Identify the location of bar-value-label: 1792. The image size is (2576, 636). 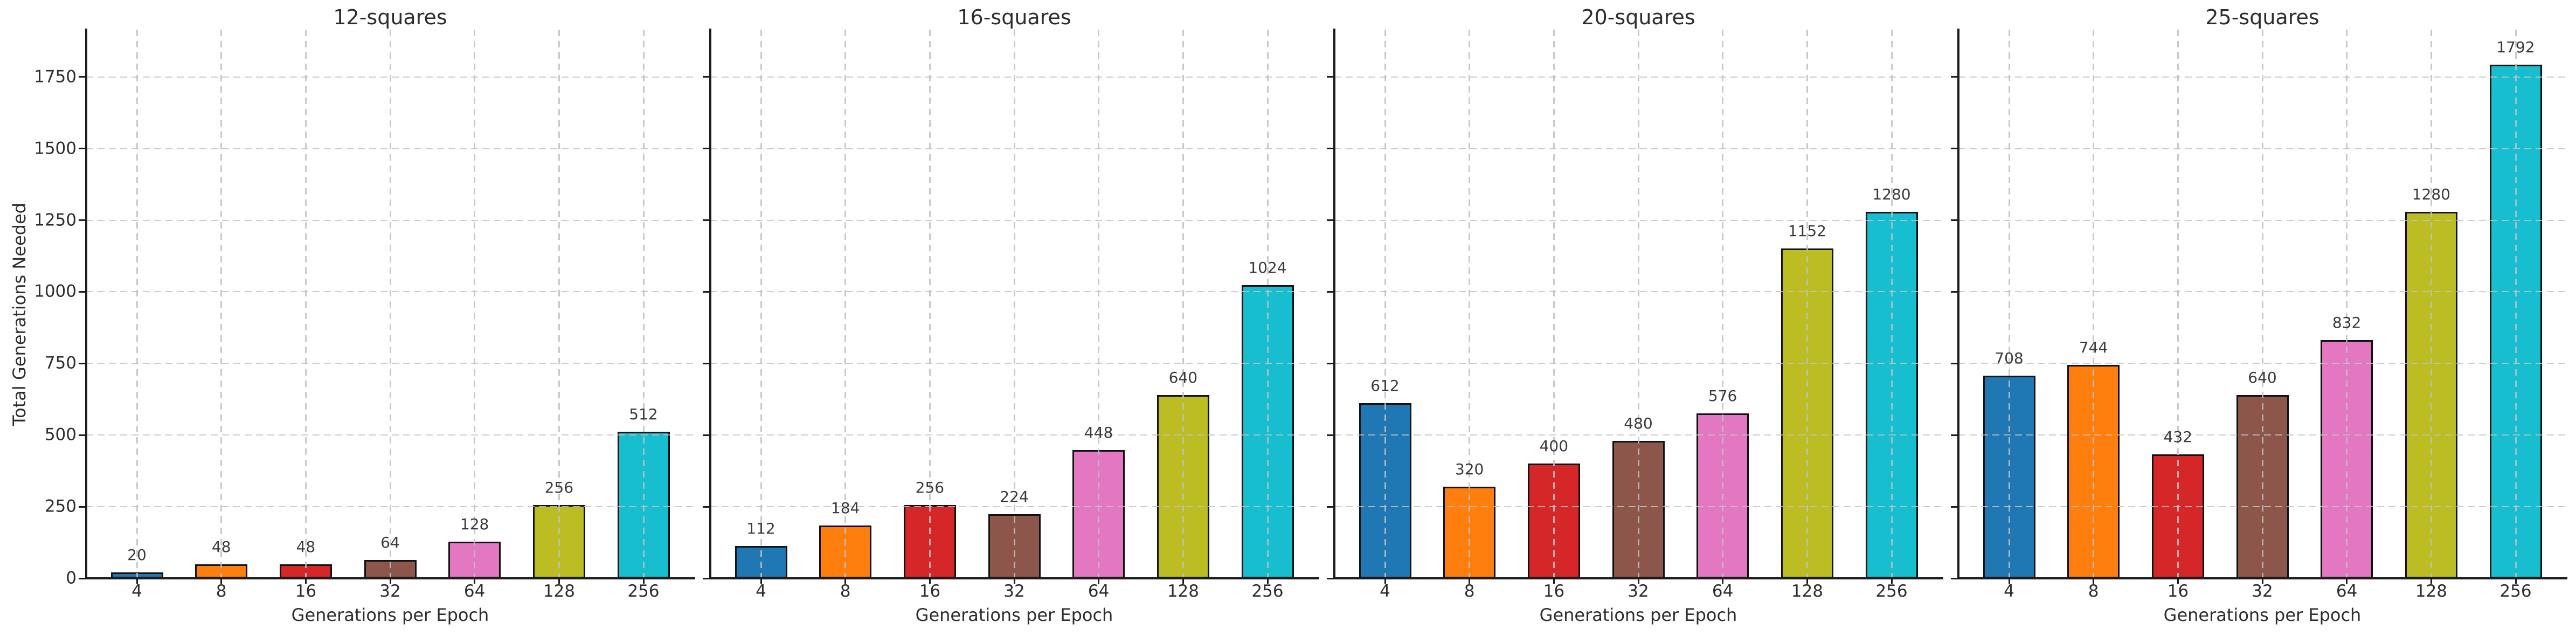
(2516, 47).